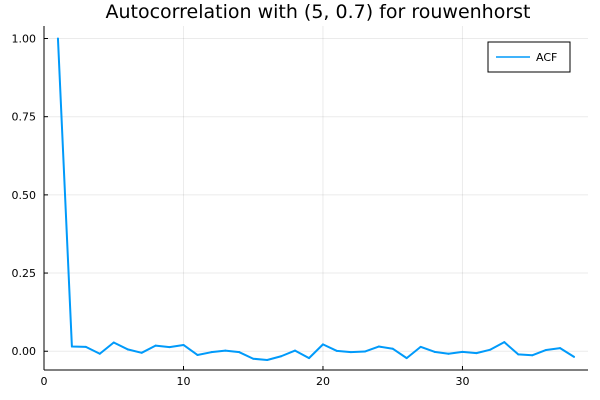  What do you see at coordinates (462, 381) in the screenshot?
I see `x-tick-label-3: 30` at bounding box center [462, 381].